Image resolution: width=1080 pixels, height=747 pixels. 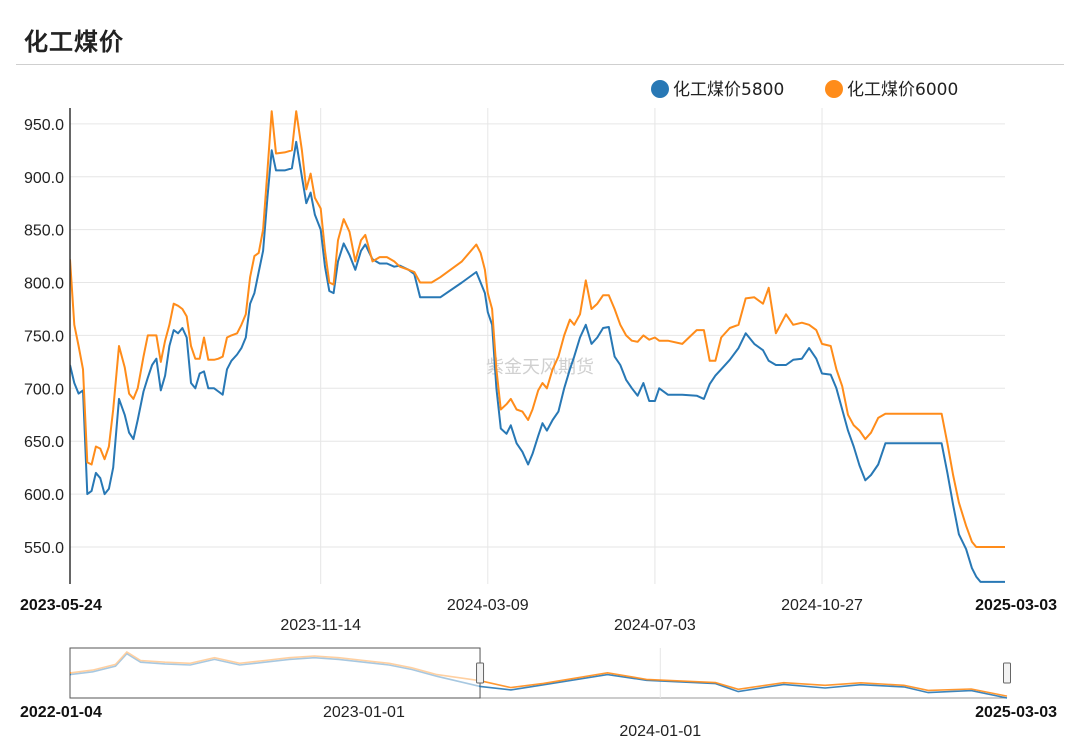 What do you see at coordinates (655, 625) in the screenshot?
I see `x-tick-label: 2024-07-03` at bounding box center [655, 625].